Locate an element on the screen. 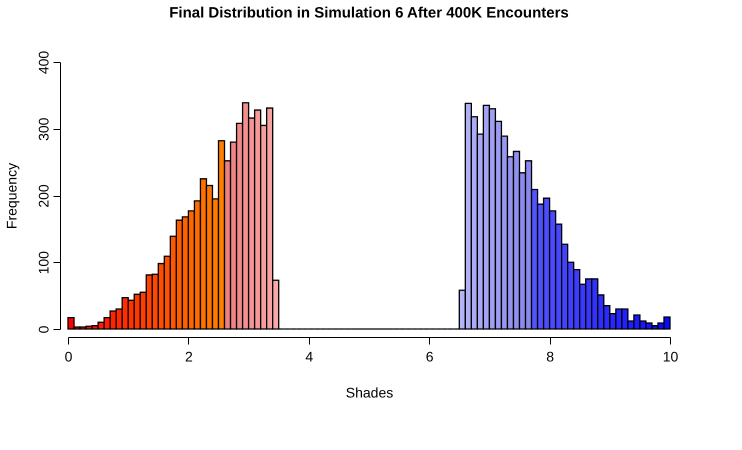 This screenshot has width=742, height=450. x-tick-label: 10 is located at coordinates (670, 356).